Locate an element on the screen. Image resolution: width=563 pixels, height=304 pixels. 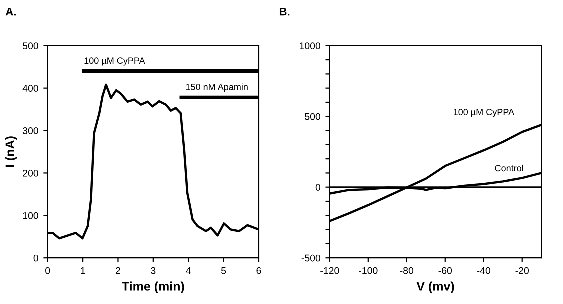
y-tick-label: -500 is located at coordinates (311, 258).